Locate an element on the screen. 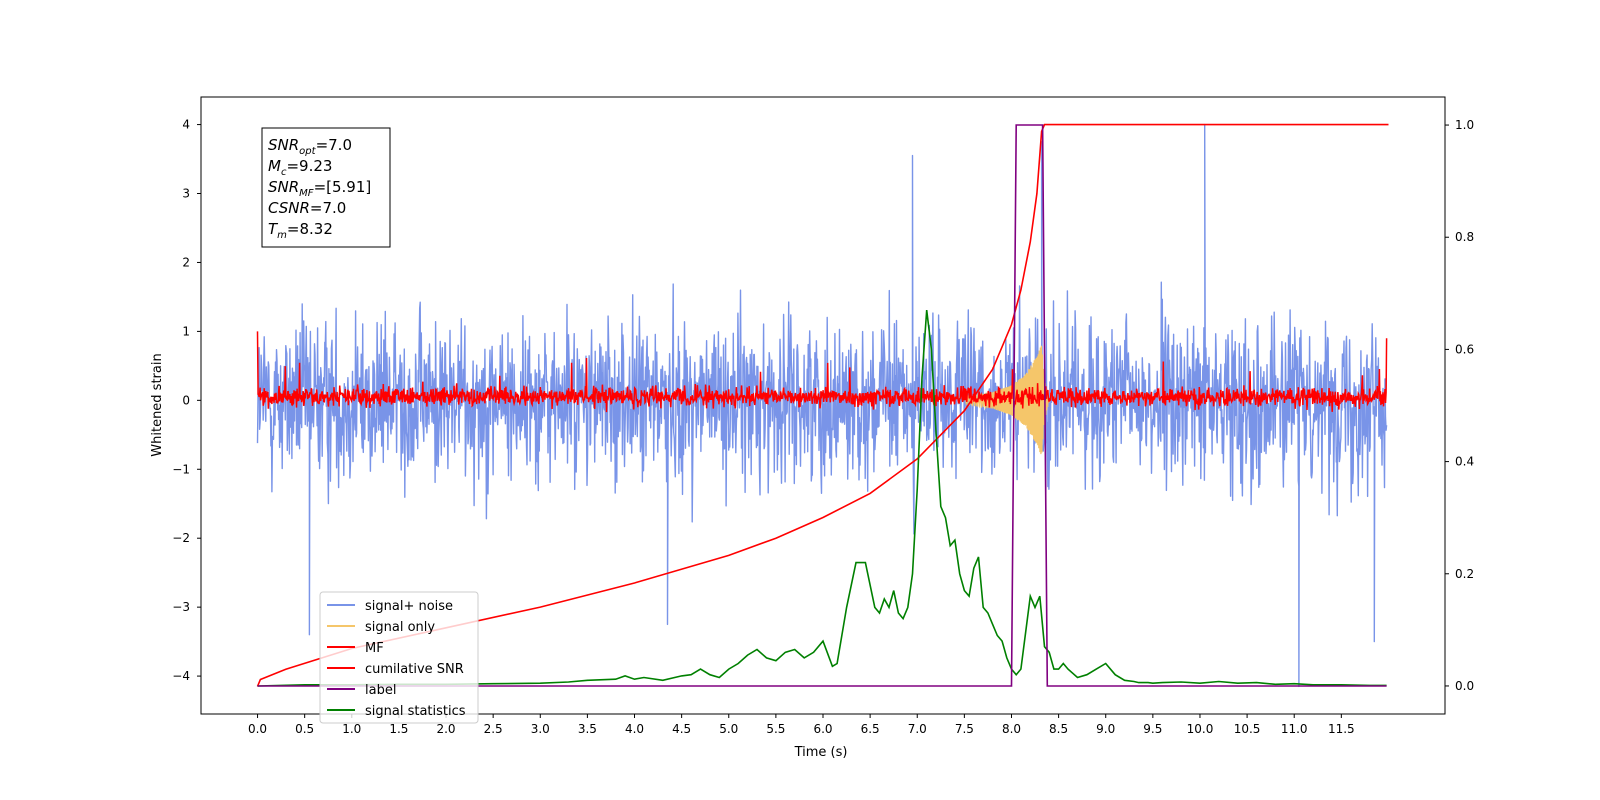  y-axis-right: 0.0 0.2 0.4 0.6 0.8 1.0 is located at coordinates (1459, 405).